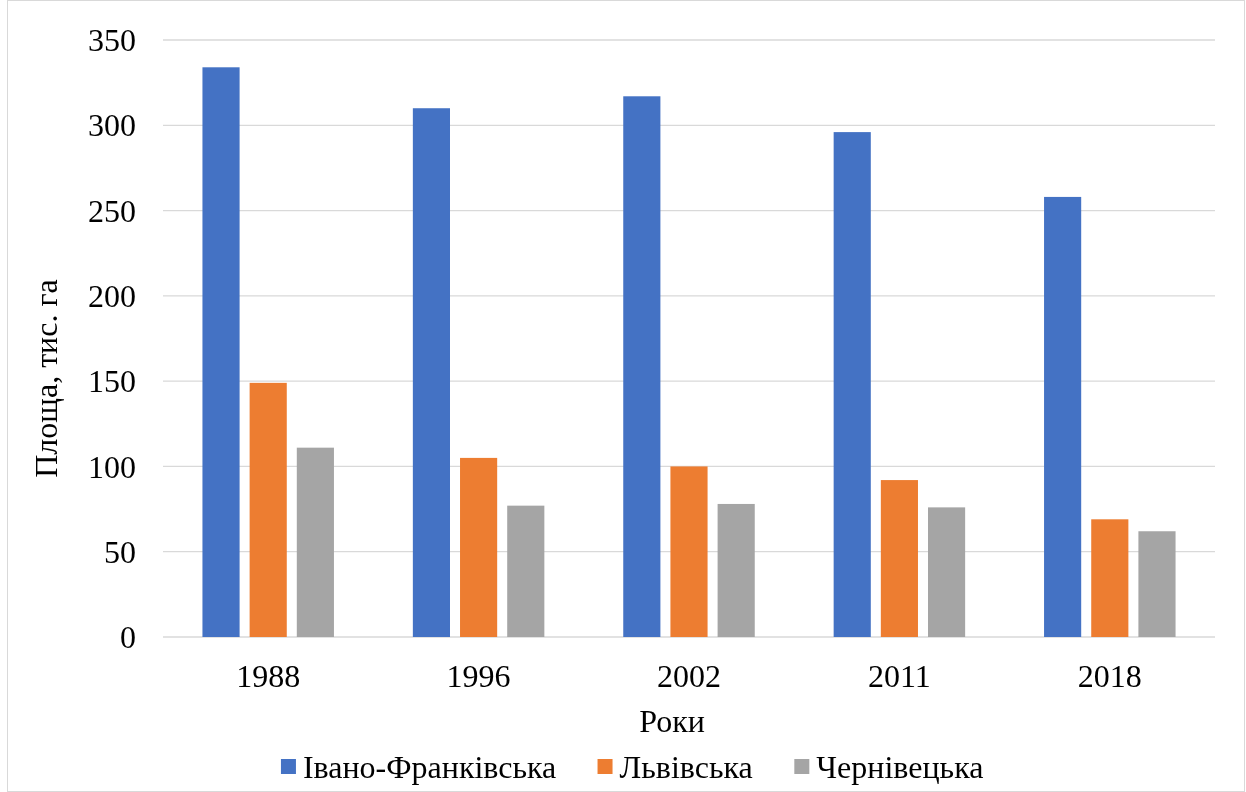  What do you see at coordinates (672, 721) in the screenshot?
I see `x-axis-title: Роки` at bounding box center [672, 721].